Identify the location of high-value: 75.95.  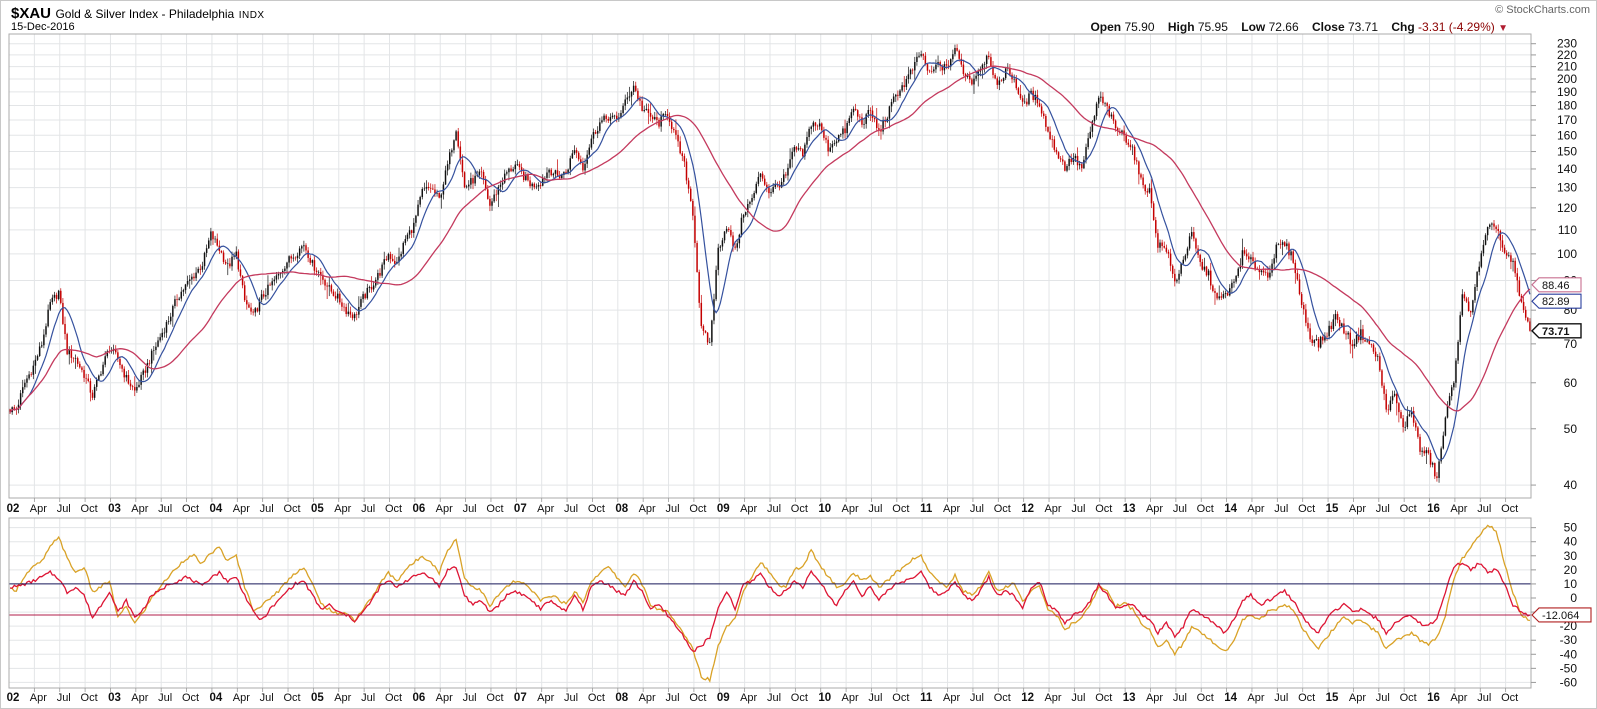
(1212, 27).